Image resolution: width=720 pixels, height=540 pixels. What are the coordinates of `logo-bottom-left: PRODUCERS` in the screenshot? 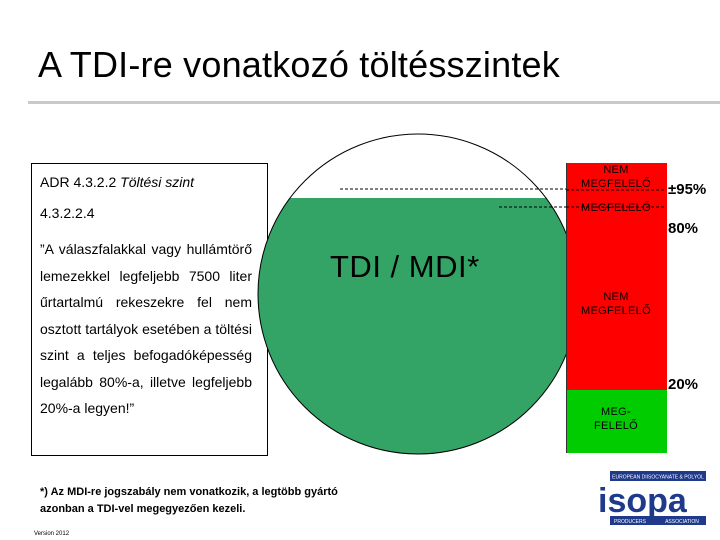 It's located at (630, 522).